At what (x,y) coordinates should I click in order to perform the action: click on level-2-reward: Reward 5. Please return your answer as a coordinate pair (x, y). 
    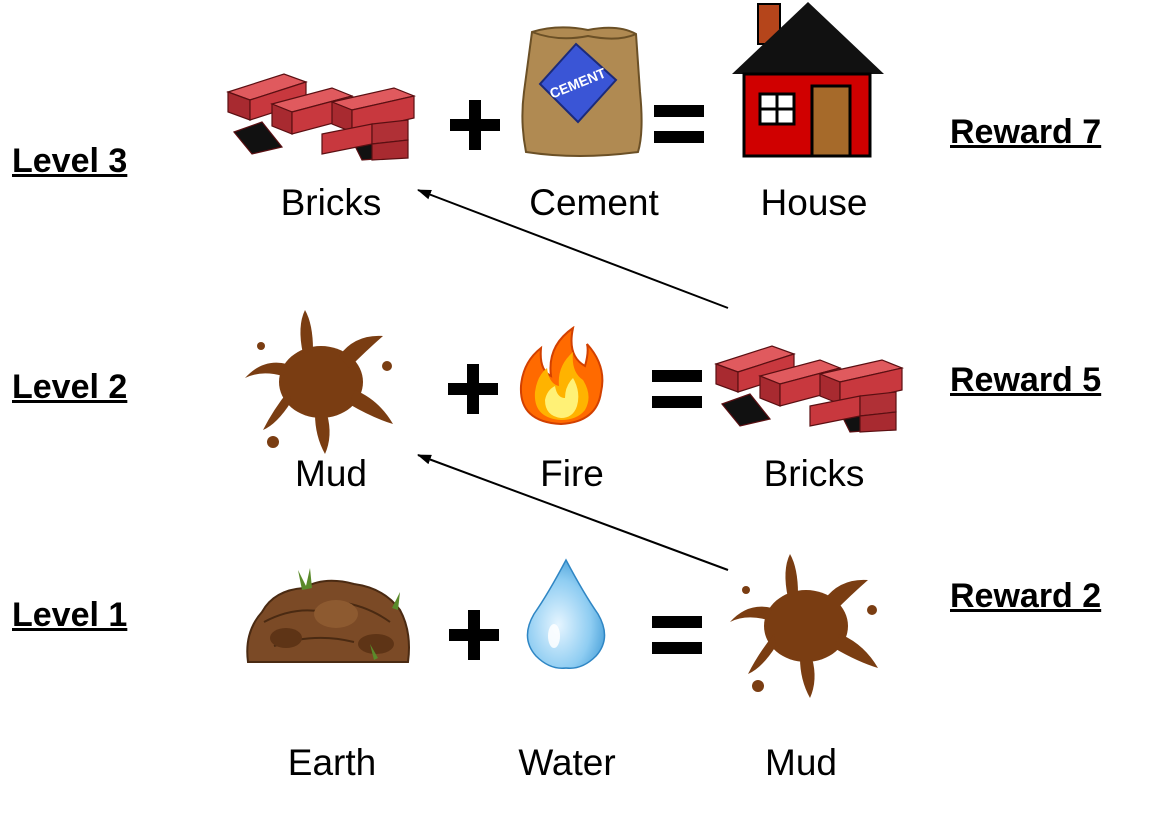
    Looking at the image, I should click on (1026, 380).